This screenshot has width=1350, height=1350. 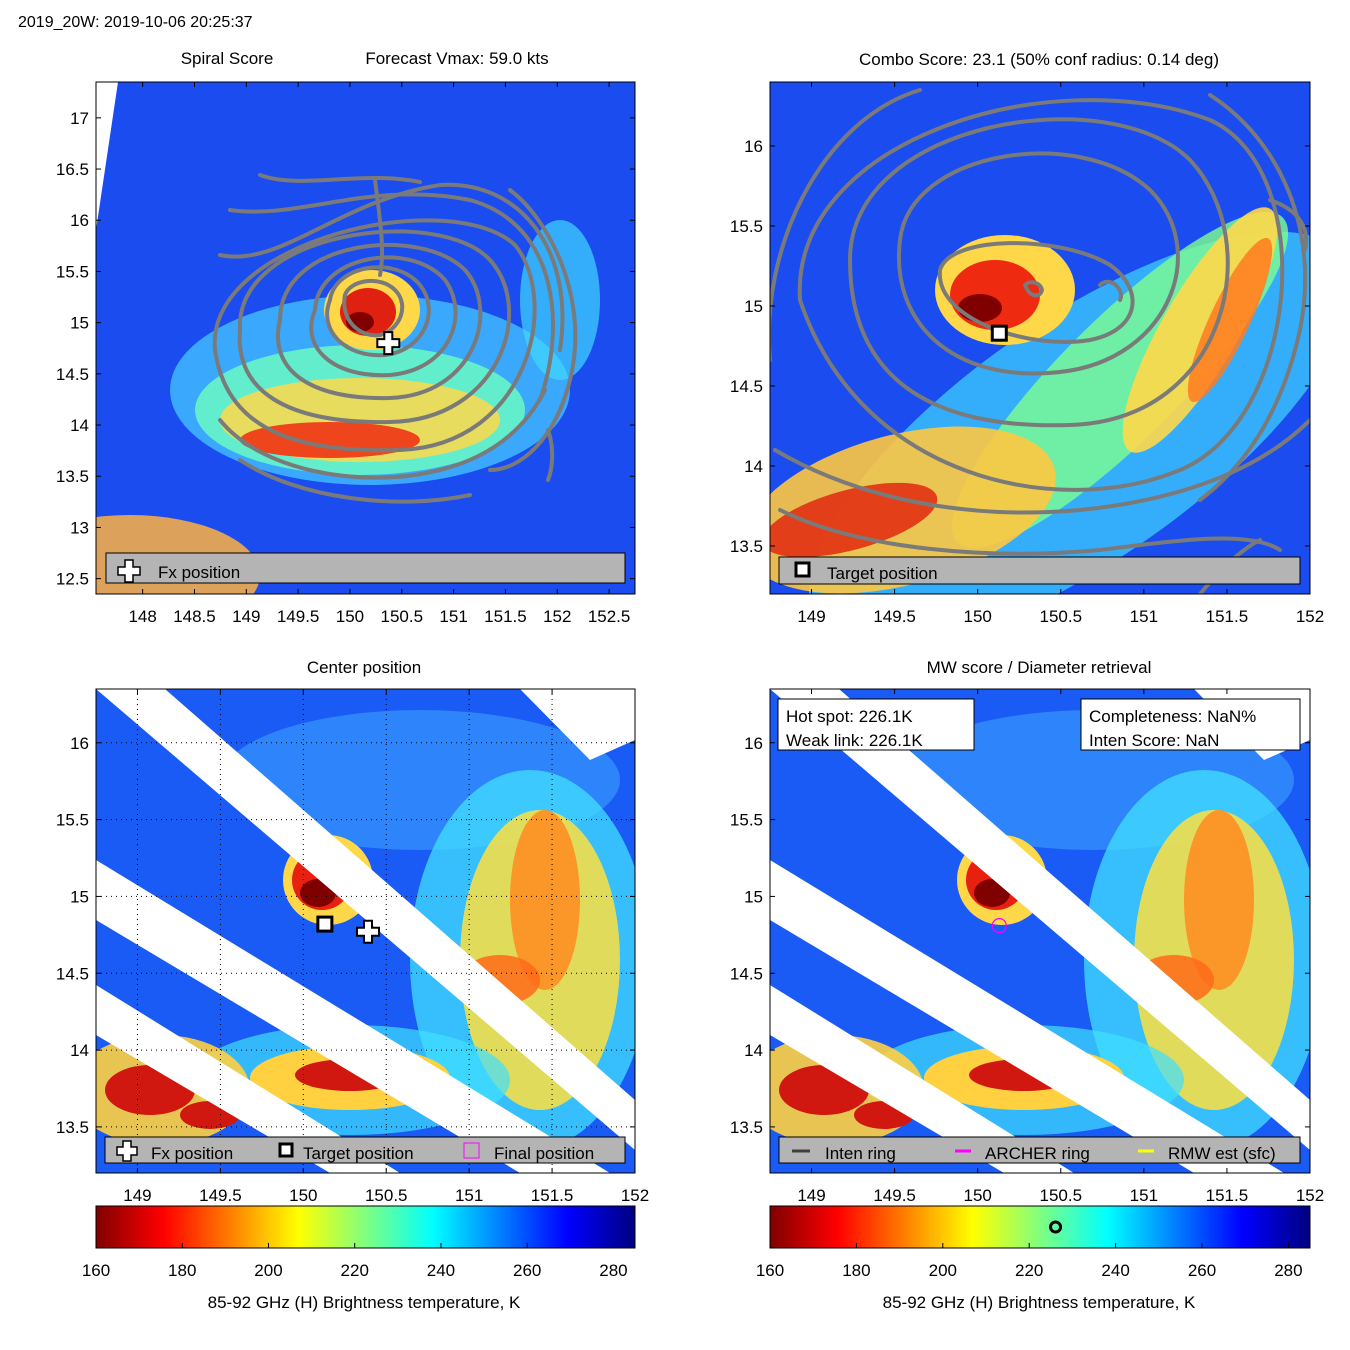 I want to click on mw-info-left-box, so click(x=876, y=724).